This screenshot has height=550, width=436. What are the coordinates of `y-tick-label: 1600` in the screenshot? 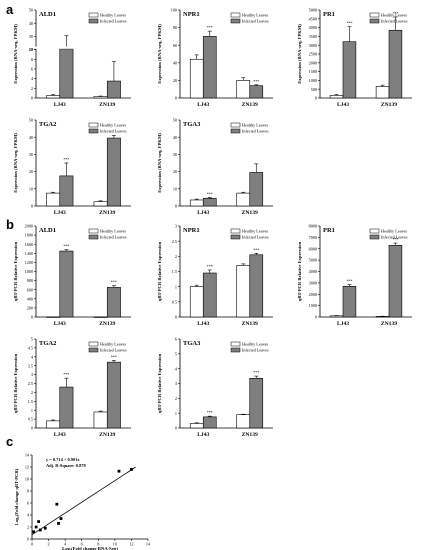 It's located at (29, 244).